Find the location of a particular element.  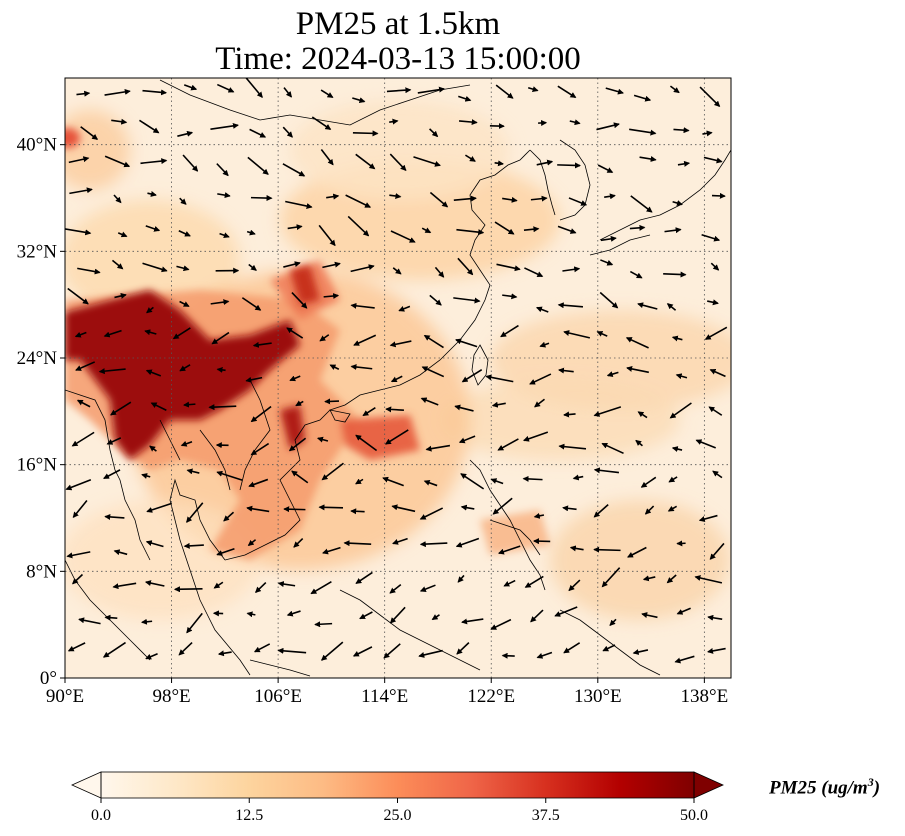

map-title: PM25 at 1.5km is located at coordinates (398, 24).